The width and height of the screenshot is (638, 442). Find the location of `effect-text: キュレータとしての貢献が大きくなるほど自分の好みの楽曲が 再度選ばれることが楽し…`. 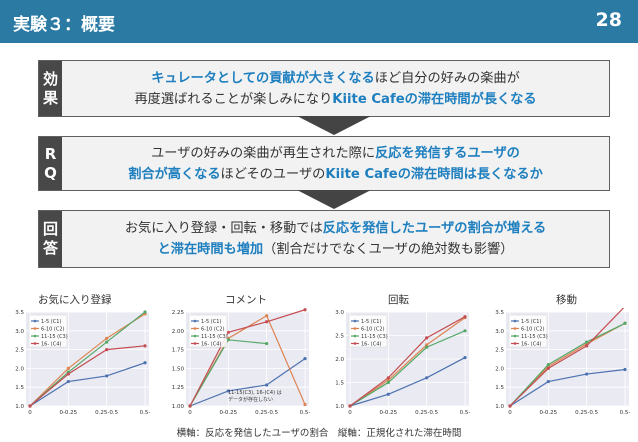

effect-text: キュレータとしての貢献が大きくなるほど自分の好みの楽曲が 再度選ばれることが楽し… is located at coordinates (335, 88).